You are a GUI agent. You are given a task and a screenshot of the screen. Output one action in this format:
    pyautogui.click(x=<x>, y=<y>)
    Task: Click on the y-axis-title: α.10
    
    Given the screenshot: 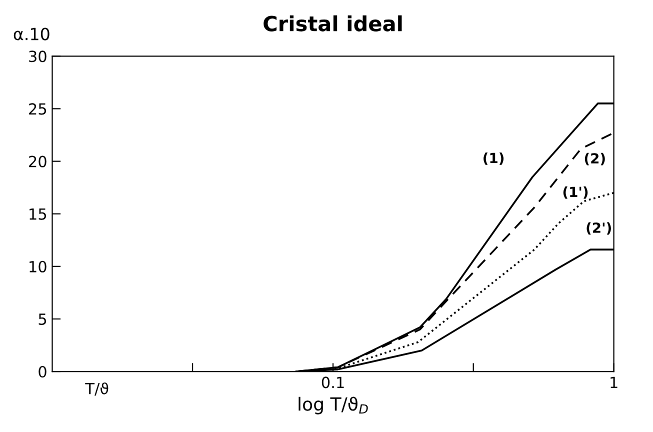 What is the action you would take?
    pyautogui.click(x=32, y=34)
    